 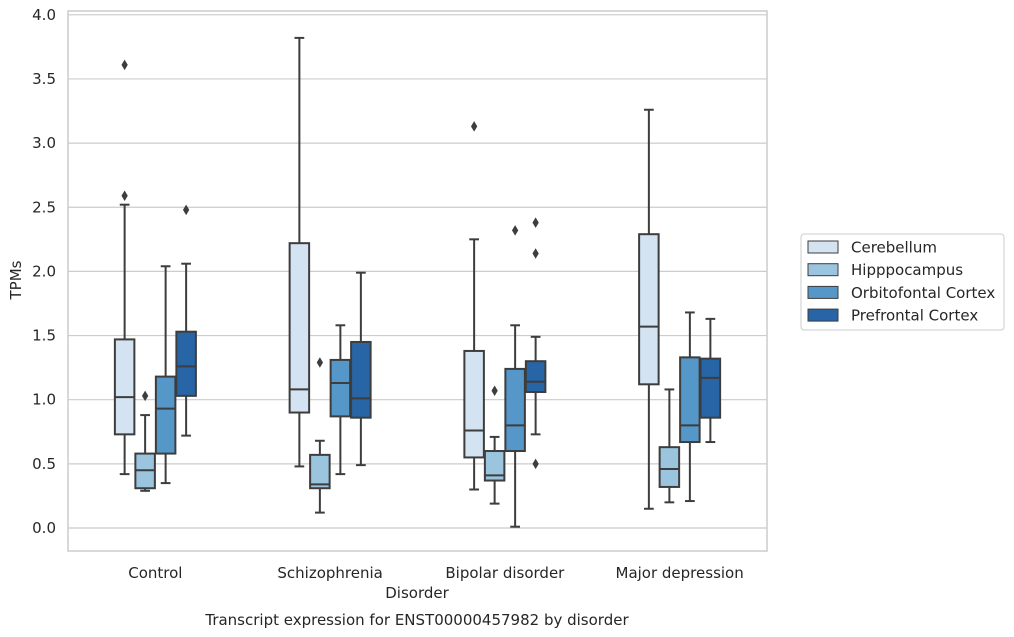 I want to click on x-tick-label: Bipolar disorder, so click(x=505, y=573).